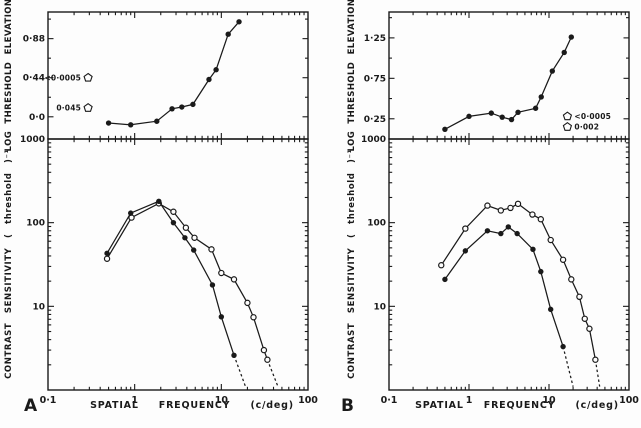 This screenshot has height=428, width=641. Describe the element at coordinates (9, 76) in the screenshot. I see `a-top-ylabel: LOG THRESHOLD ELEVATION` at that location.